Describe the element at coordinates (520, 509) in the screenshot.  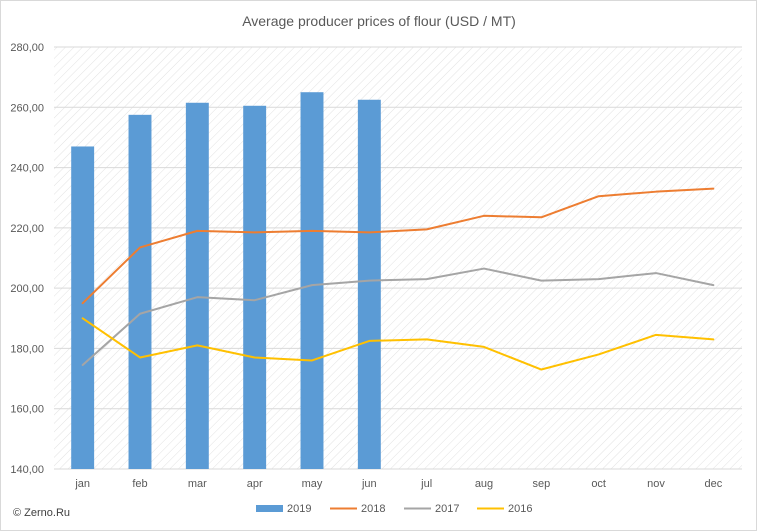
I see `legend-label-2016: 2016` at that location.